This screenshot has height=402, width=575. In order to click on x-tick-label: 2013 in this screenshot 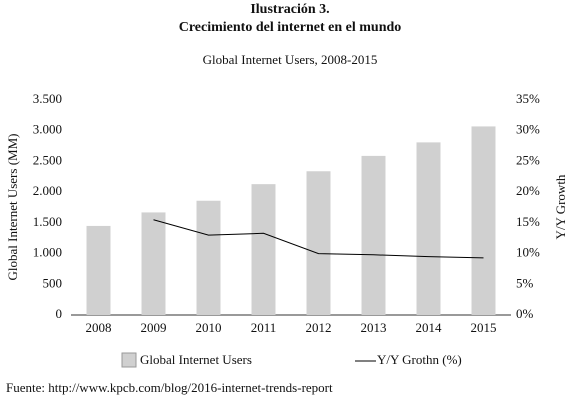, I will do `click(374, 327)`.